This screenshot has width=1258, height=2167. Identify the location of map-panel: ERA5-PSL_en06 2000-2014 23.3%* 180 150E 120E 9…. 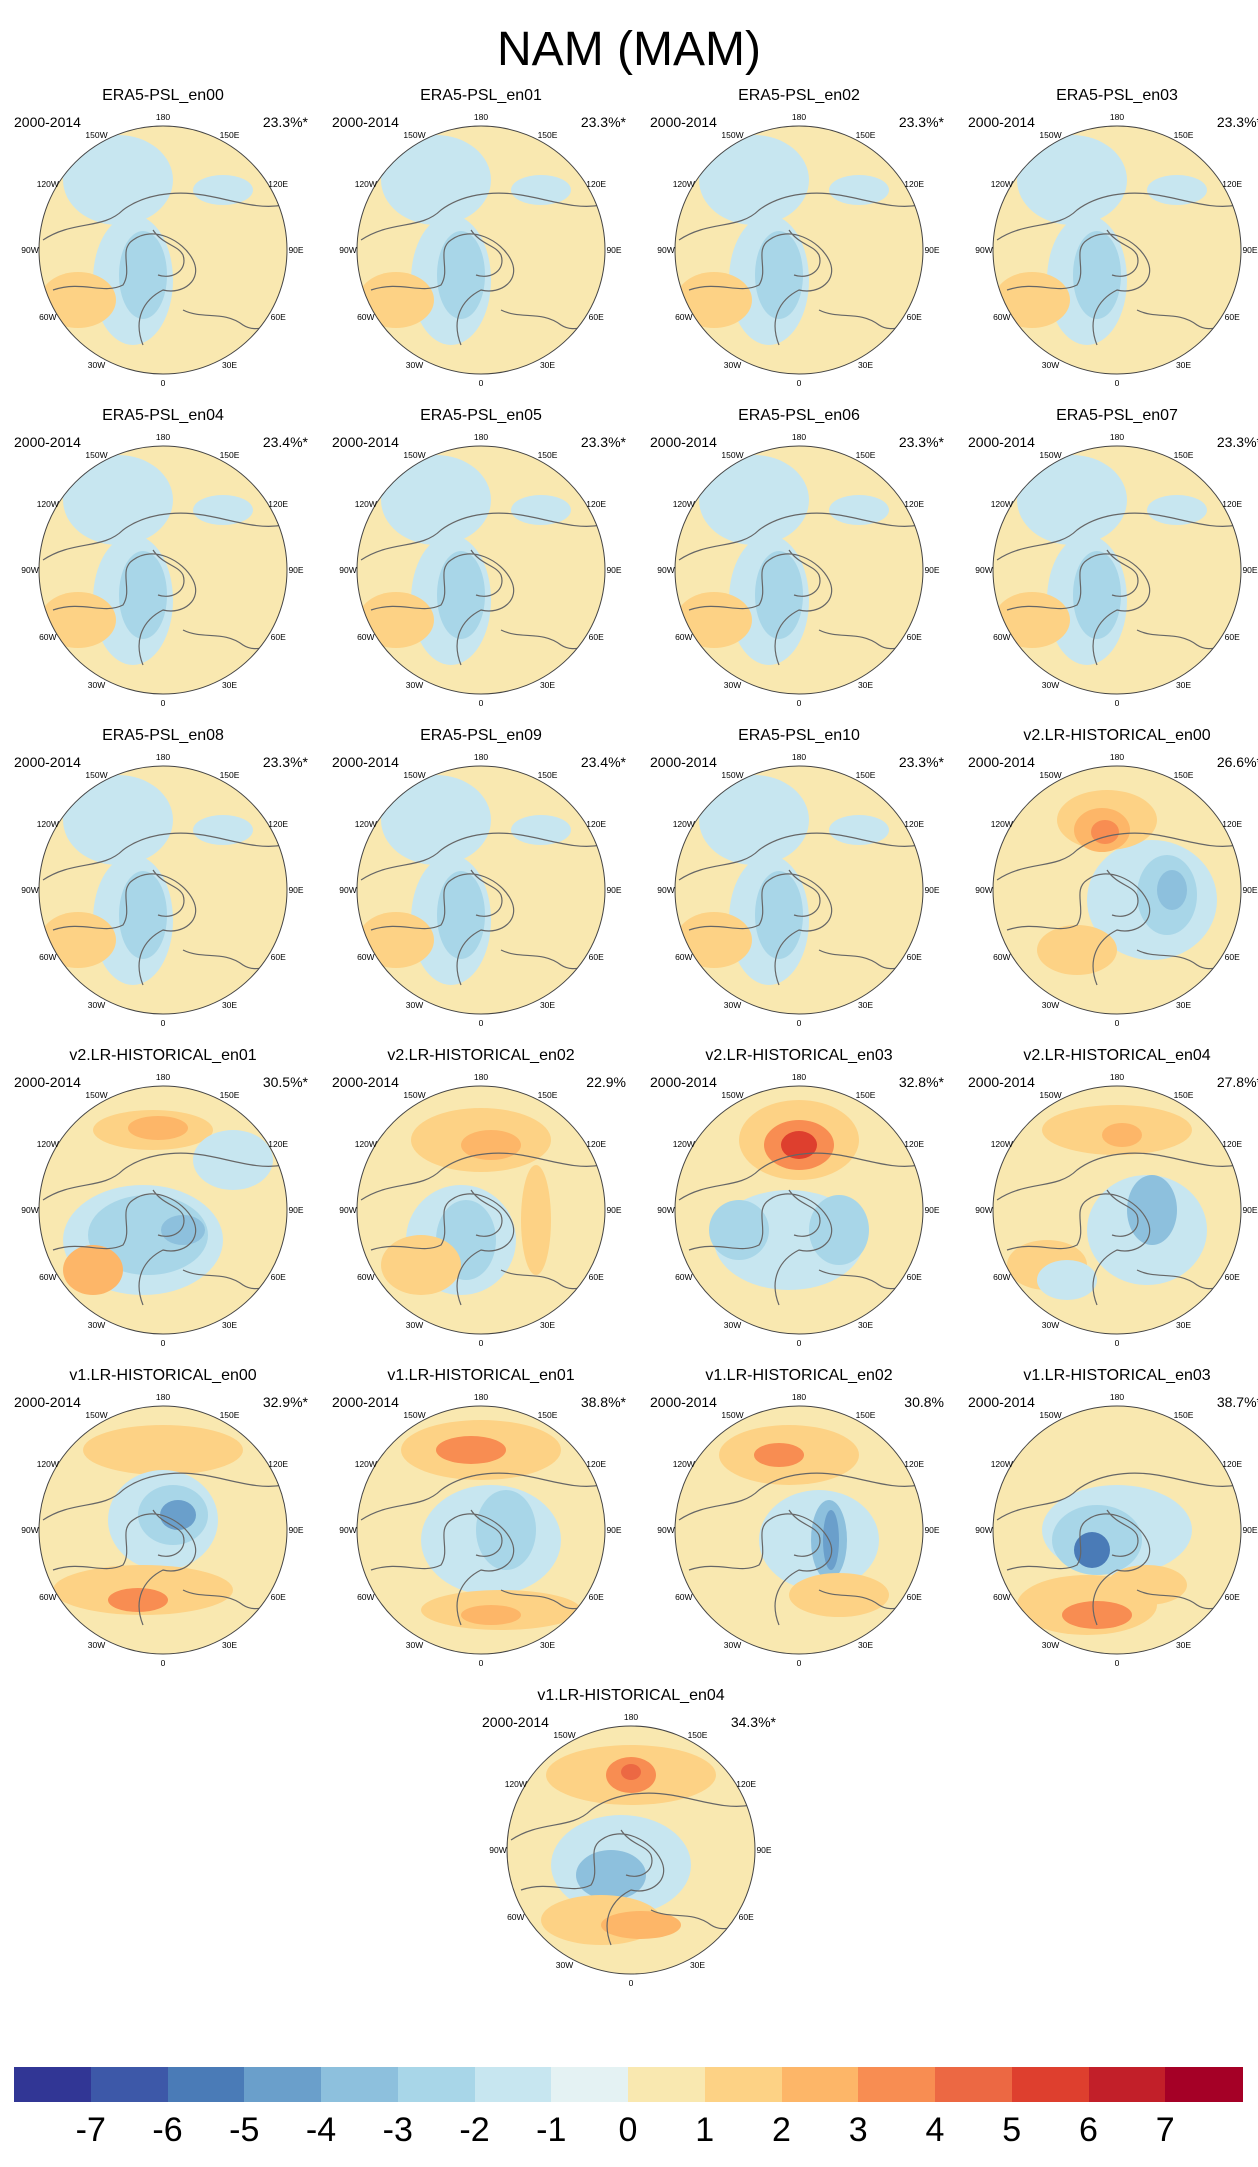
(799, 557).